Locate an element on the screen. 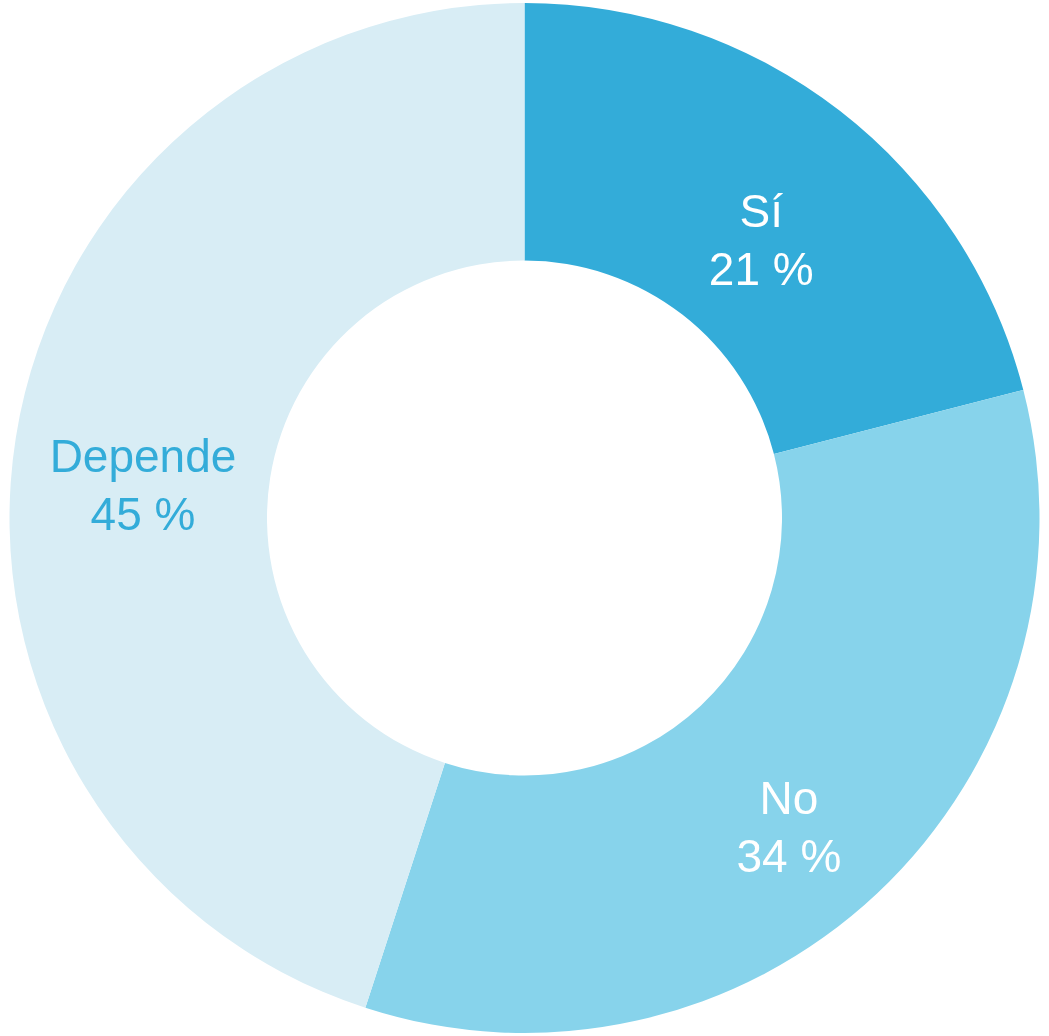 The image size is (1049, 1036). slice-label: Sí is located at coordinates (761, 210).